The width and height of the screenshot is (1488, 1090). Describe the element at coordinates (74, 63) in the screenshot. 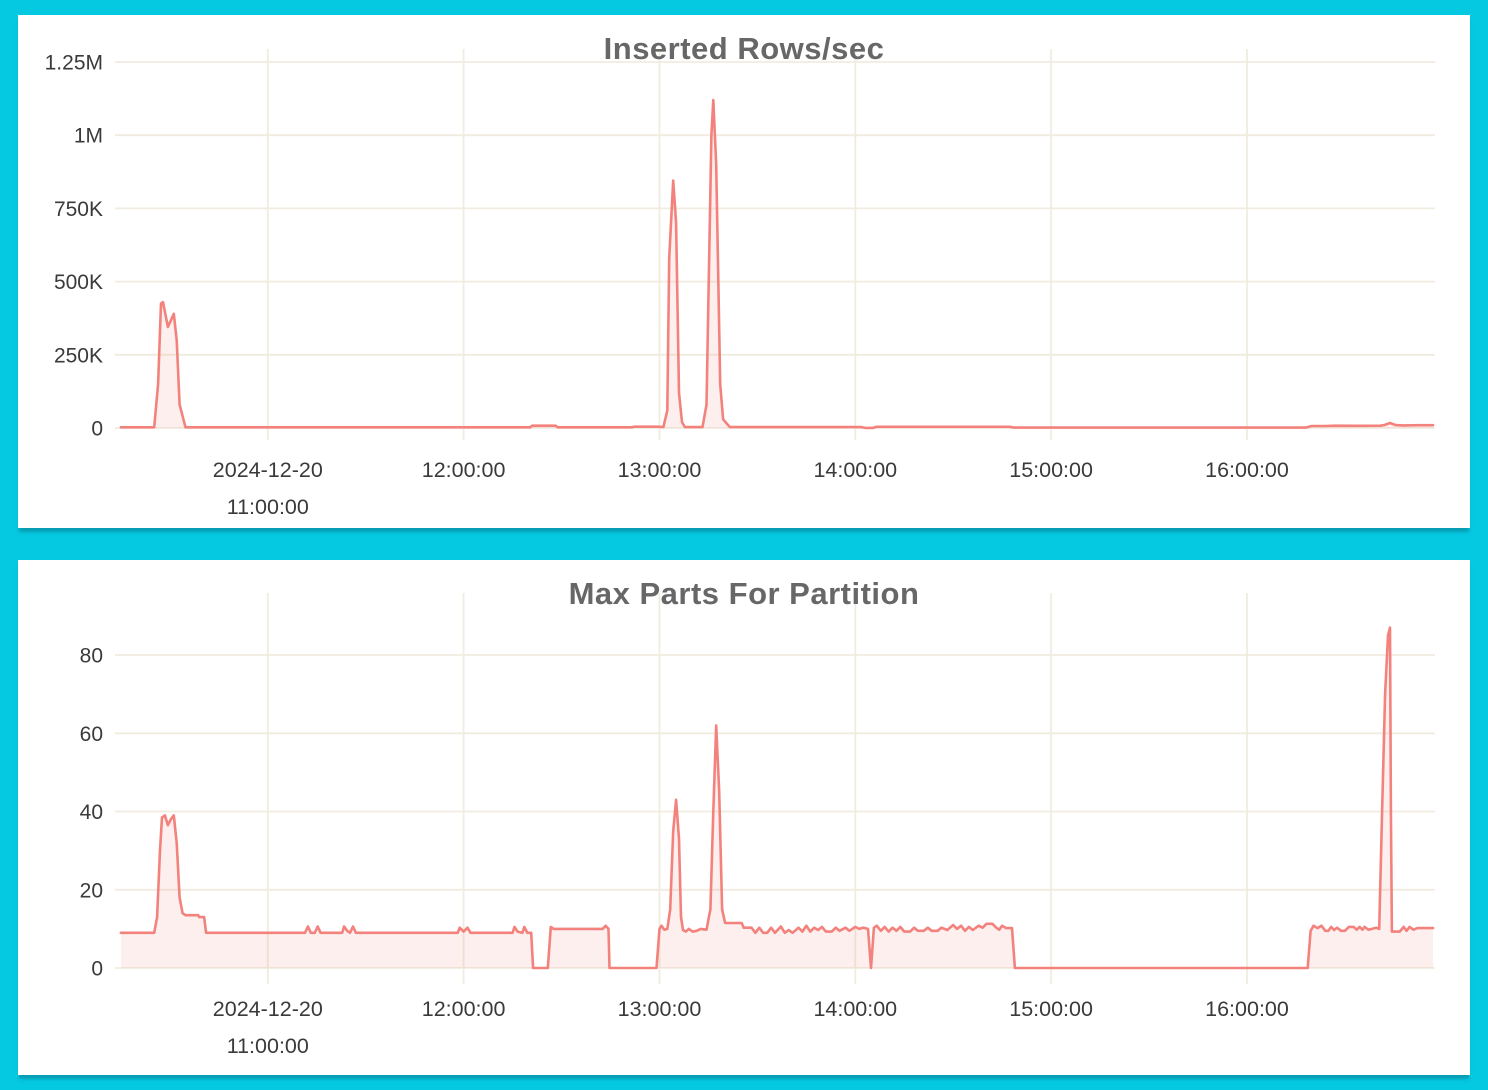

I see `y-axis-label: 1.25M` at that location.